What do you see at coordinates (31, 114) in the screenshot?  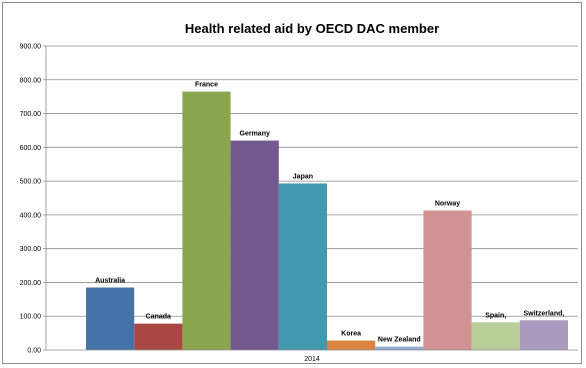 I see `y-tick-label: 700.00` at bounding box center [31, 114].